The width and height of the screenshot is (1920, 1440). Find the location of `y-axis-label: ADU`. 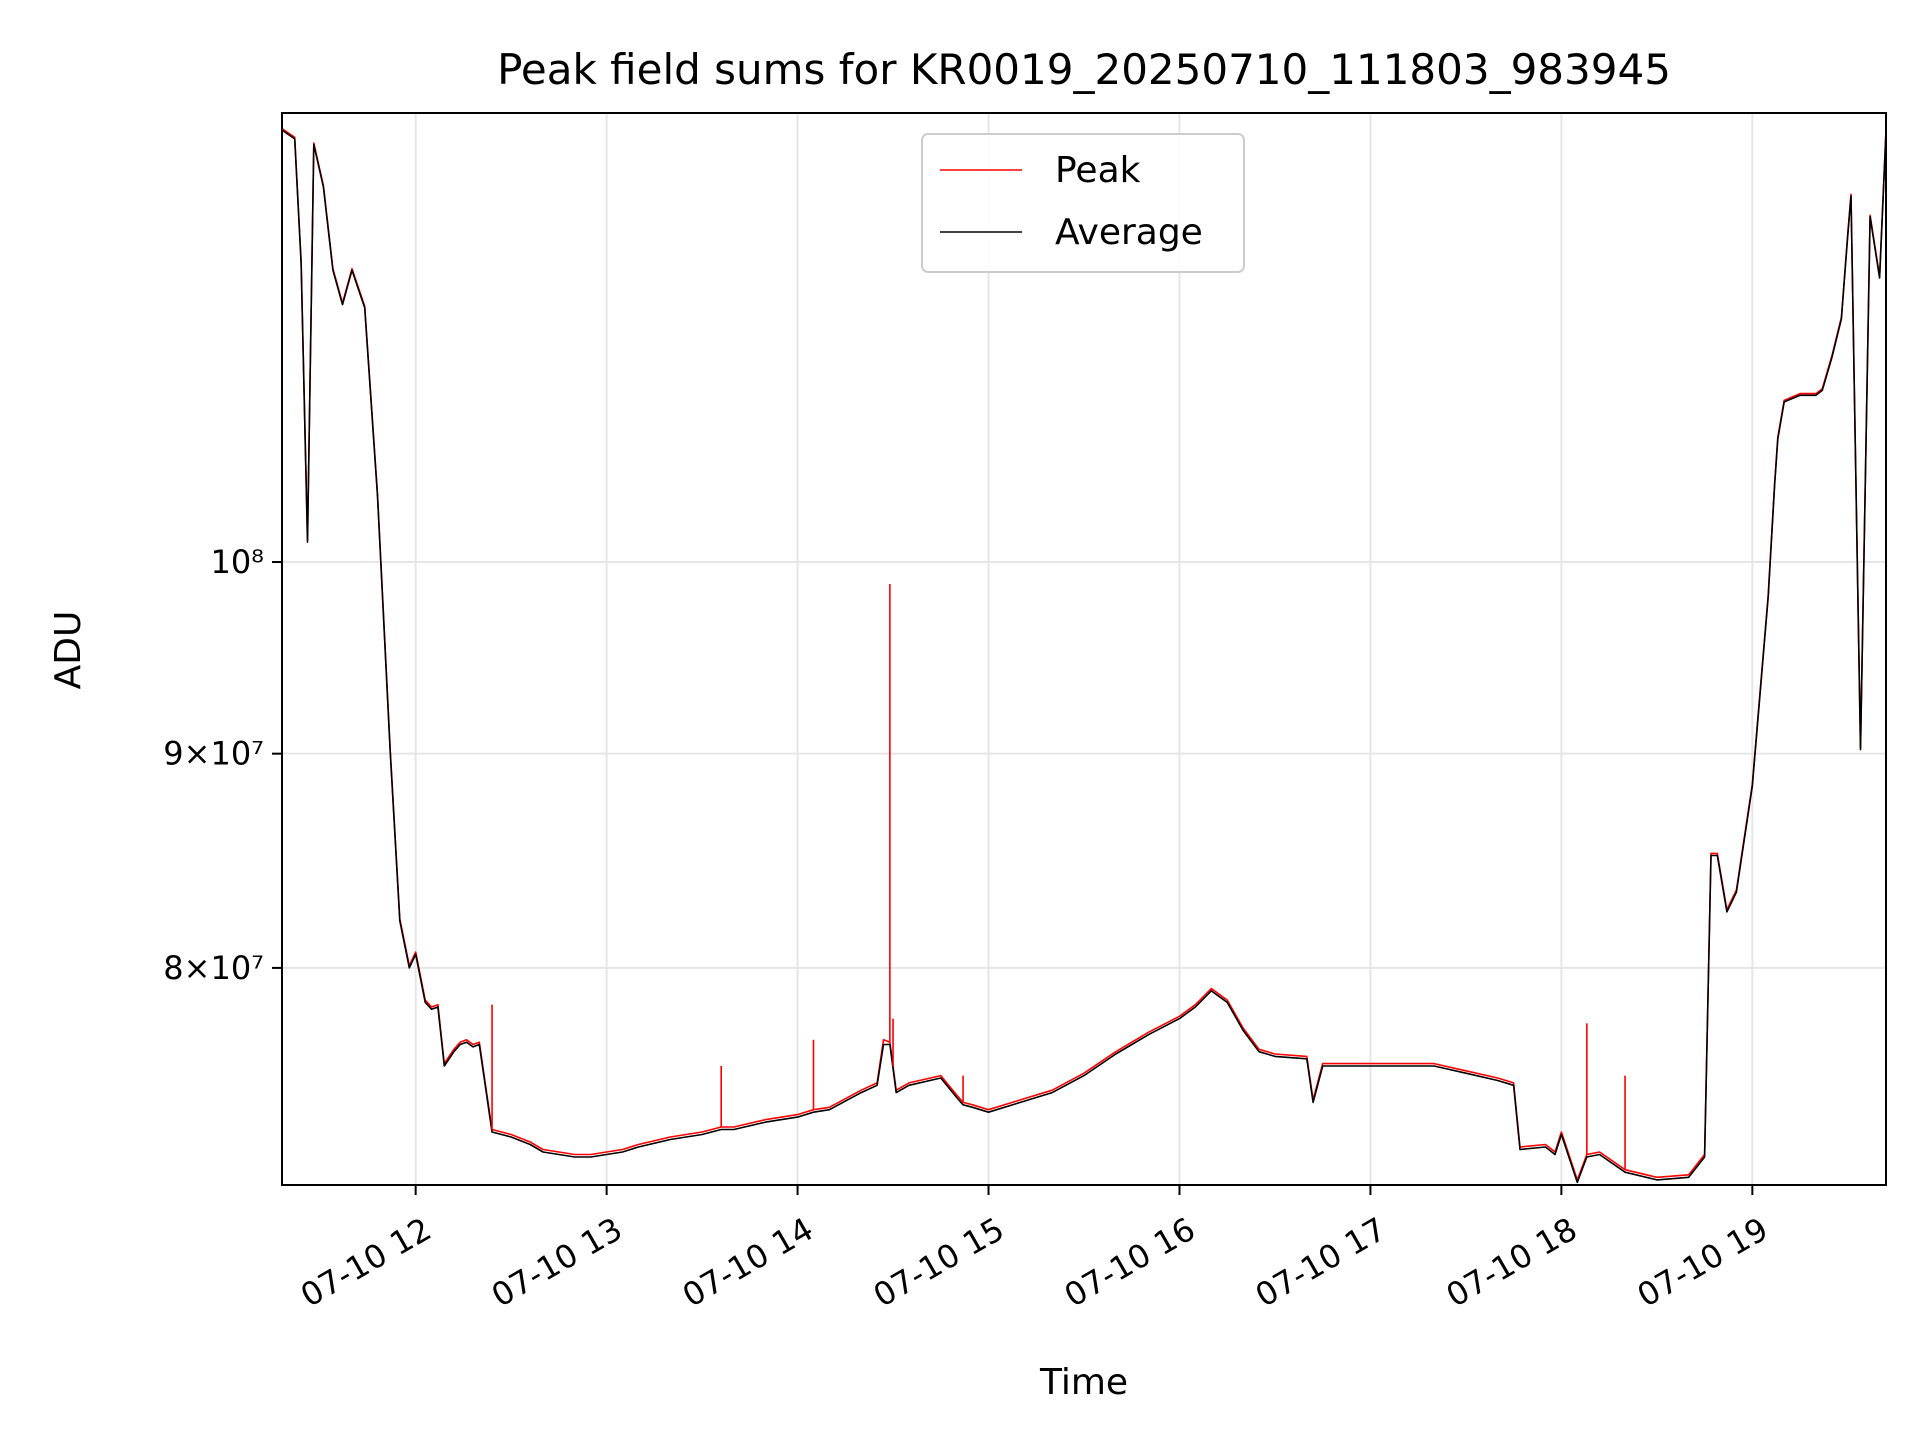

y-axis-label: ADU is located at coordinates (68, 650).